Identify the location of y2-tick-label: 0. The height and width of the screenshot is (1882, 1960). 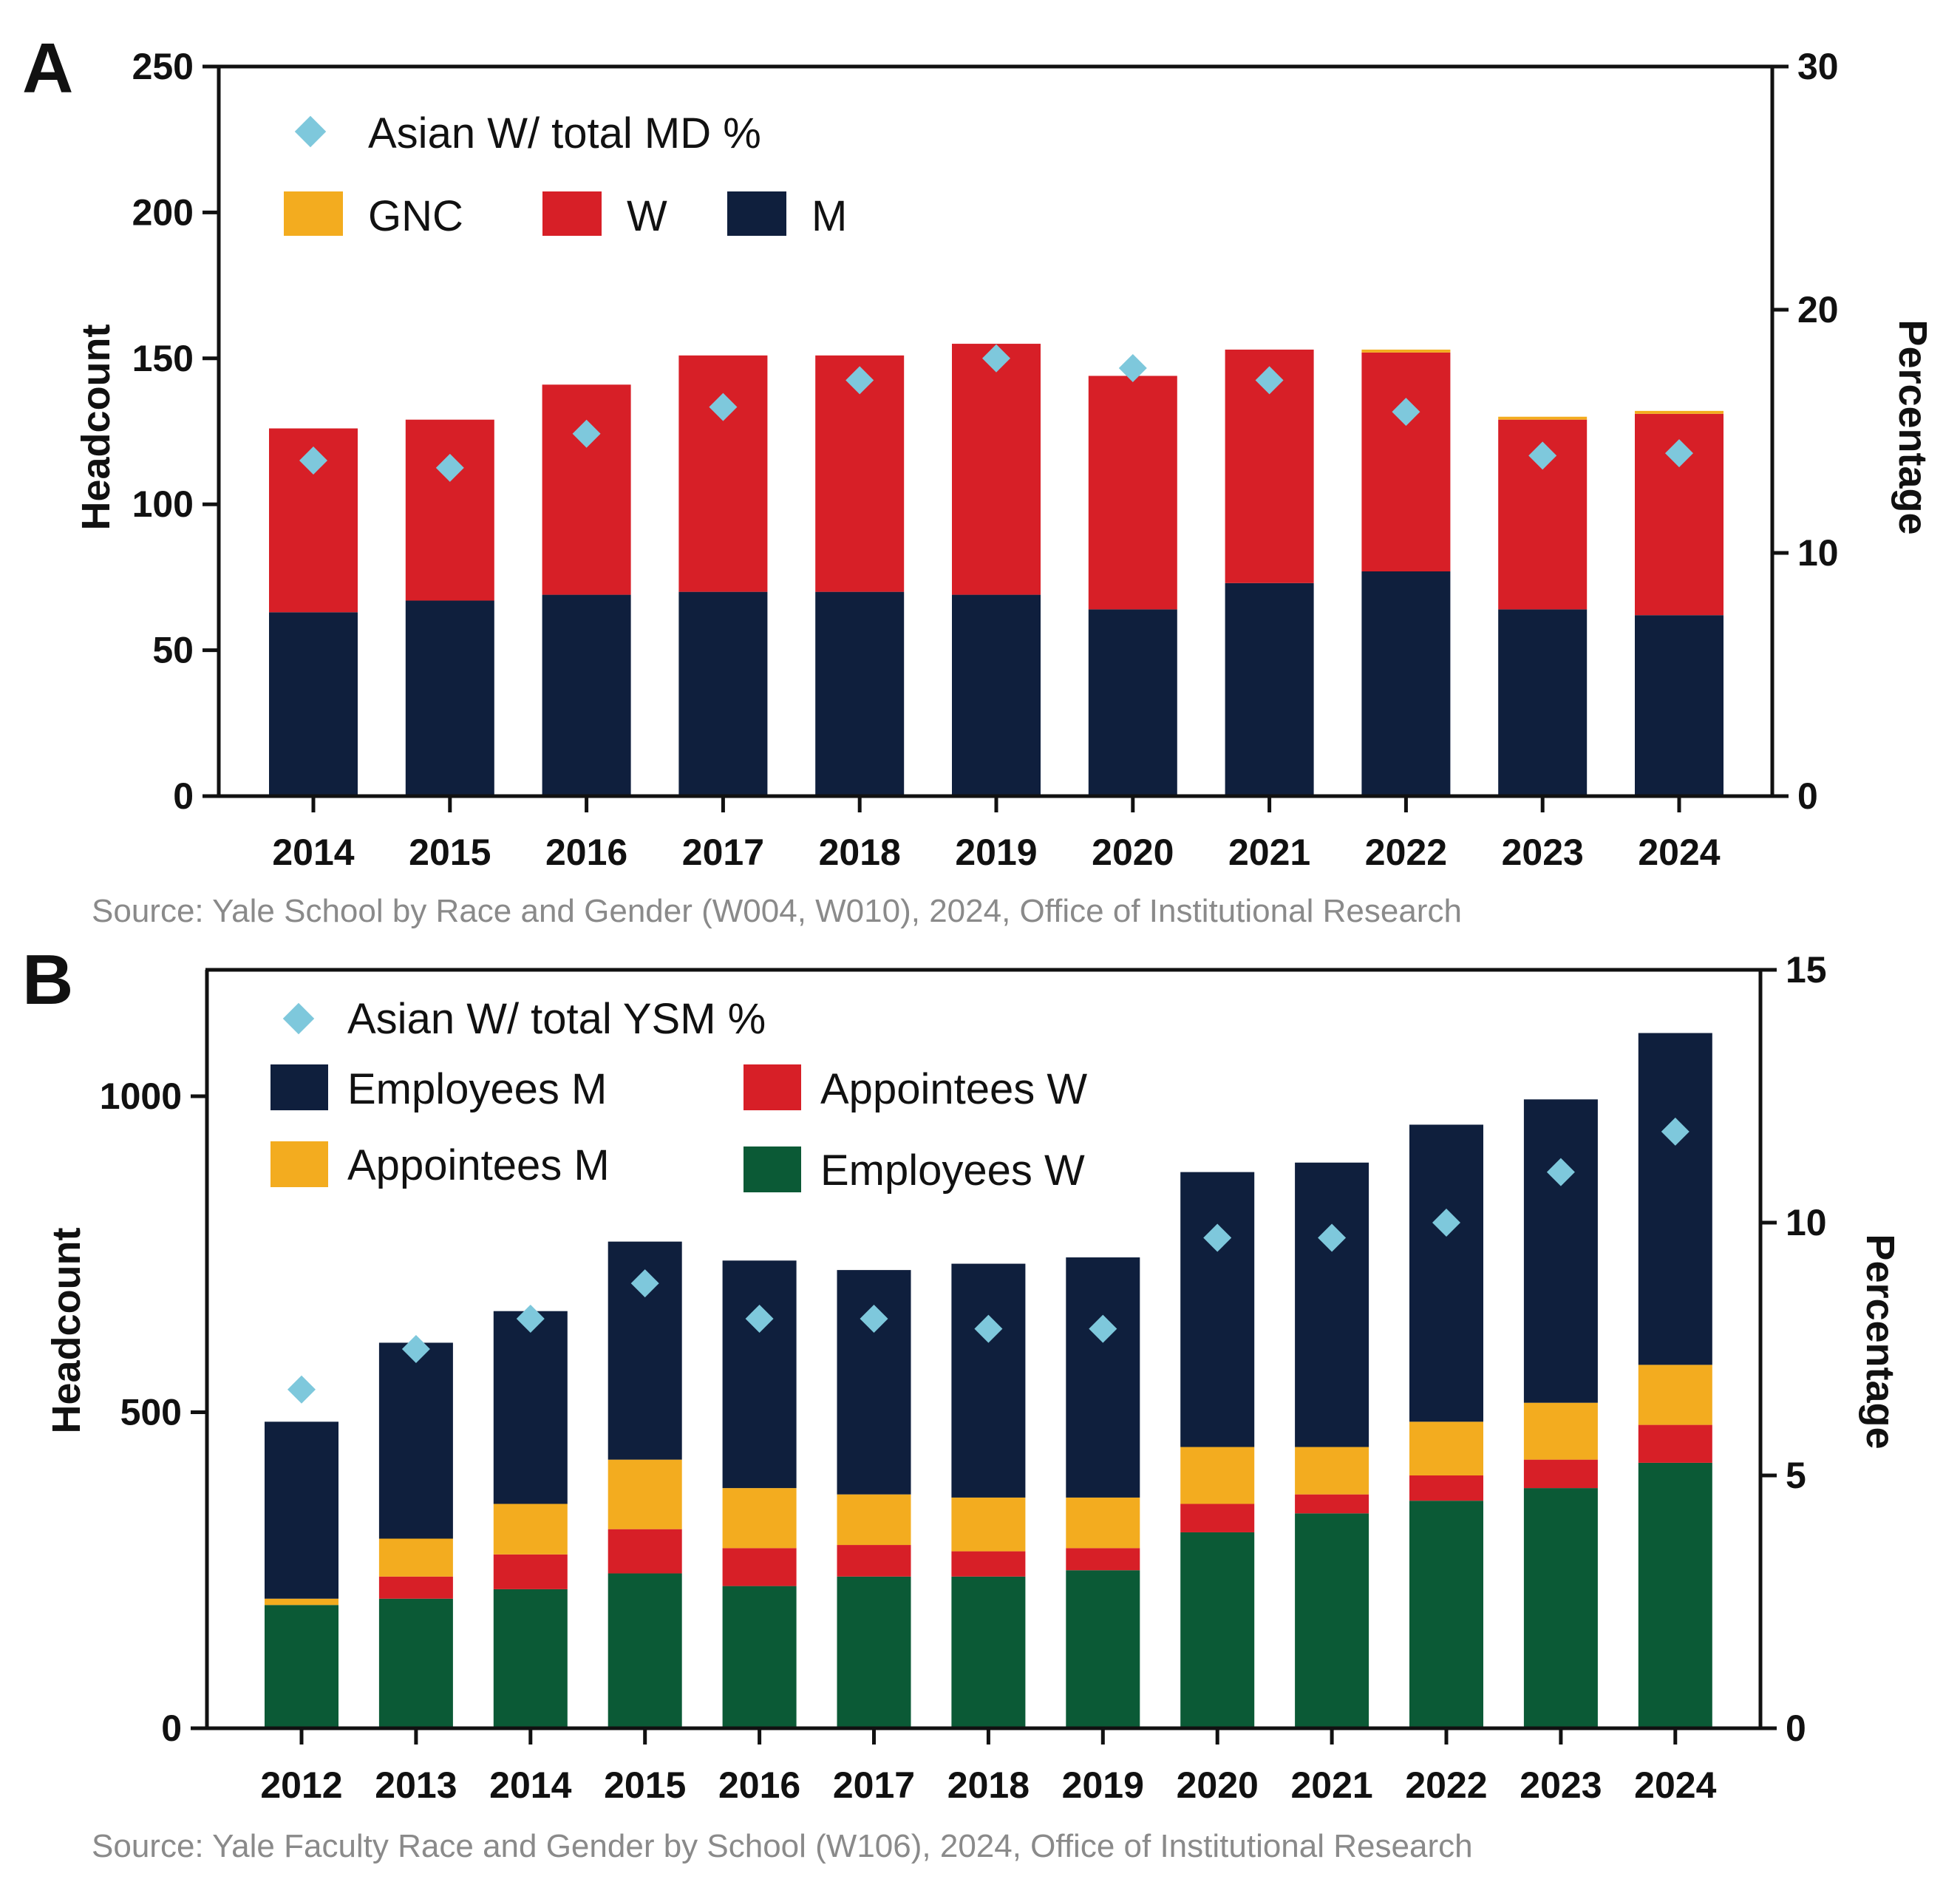
(1796, 1728).